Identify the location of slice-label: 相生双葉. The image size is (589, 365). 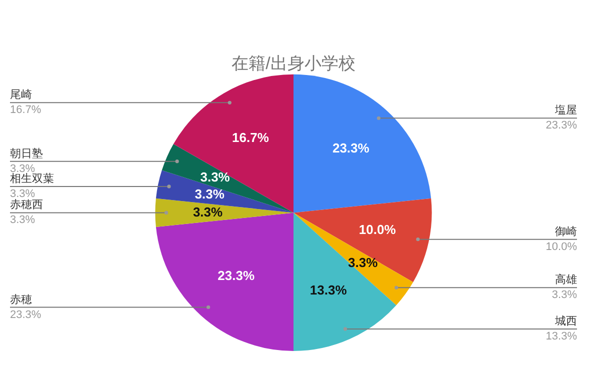
(32, 178).